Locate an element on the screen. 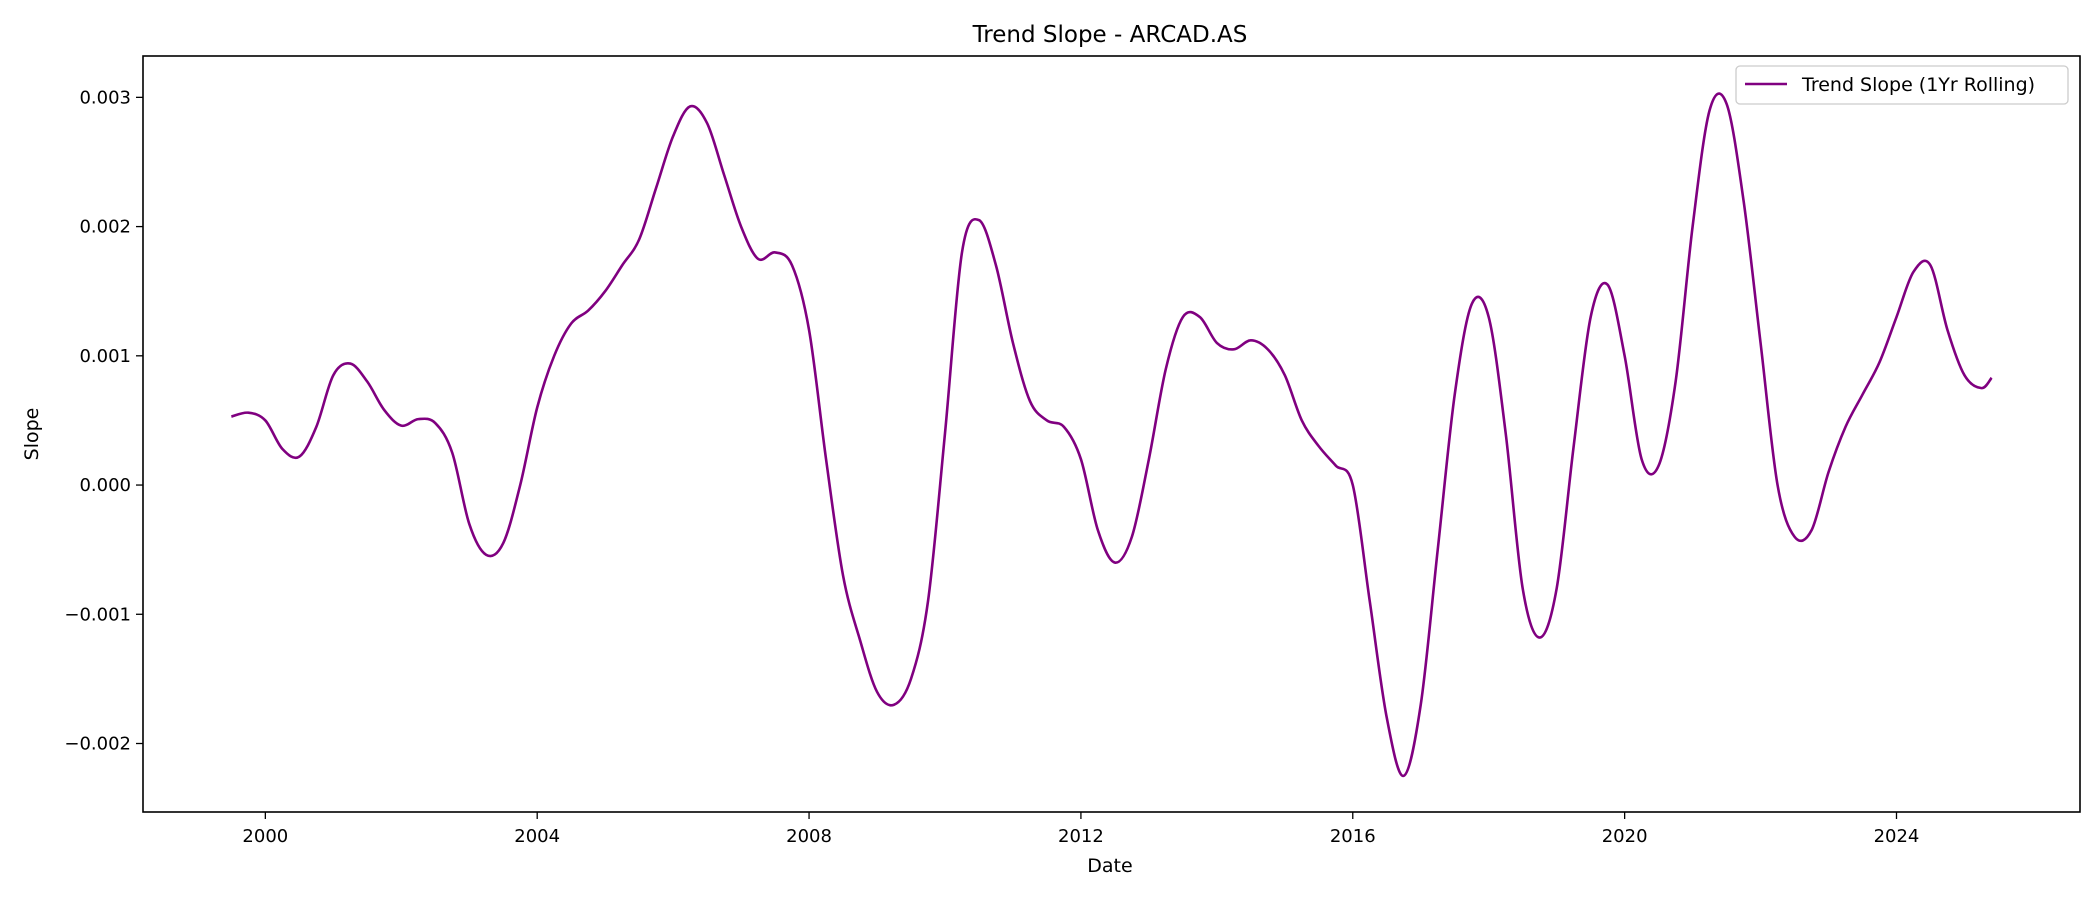 This screenshot has width=2100, height=900. y-axis-label: Slope is located at coordinates (32, 434).